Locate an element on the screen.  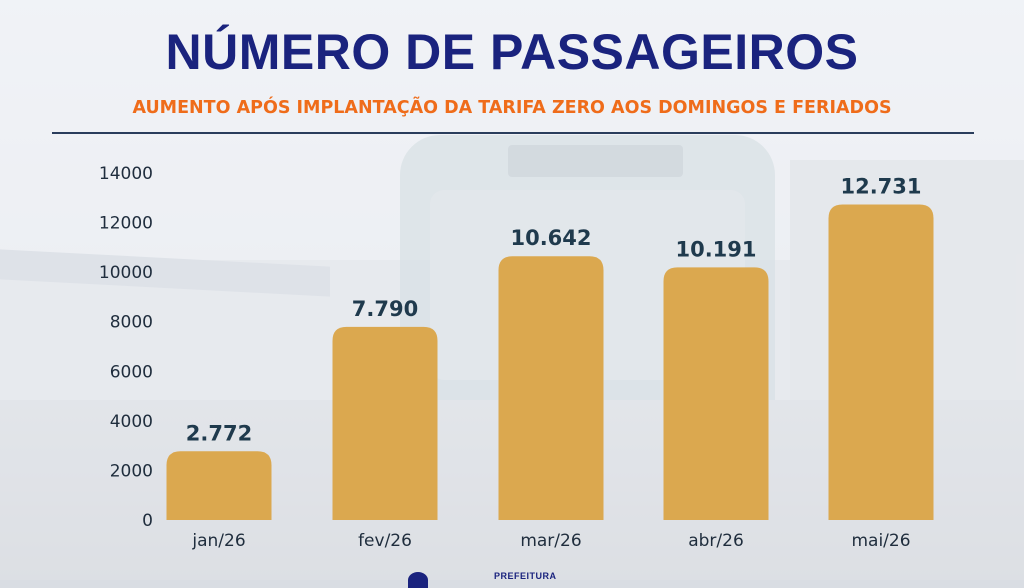
y-tick-label: 4000 is located at coordinates (131, 422).